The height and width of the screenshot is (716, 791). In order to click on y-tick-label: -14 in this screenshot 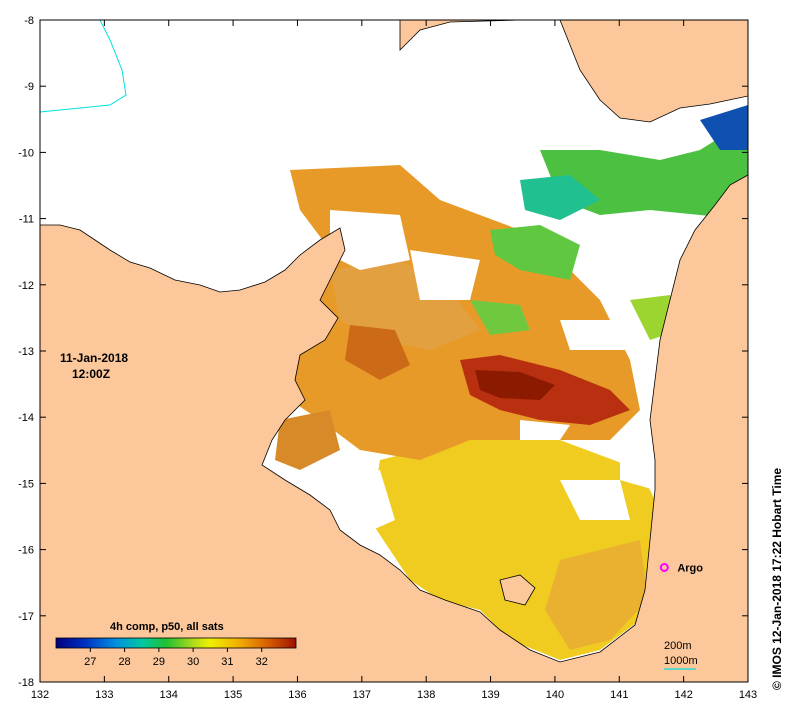, I will do `click(26, 418)`.